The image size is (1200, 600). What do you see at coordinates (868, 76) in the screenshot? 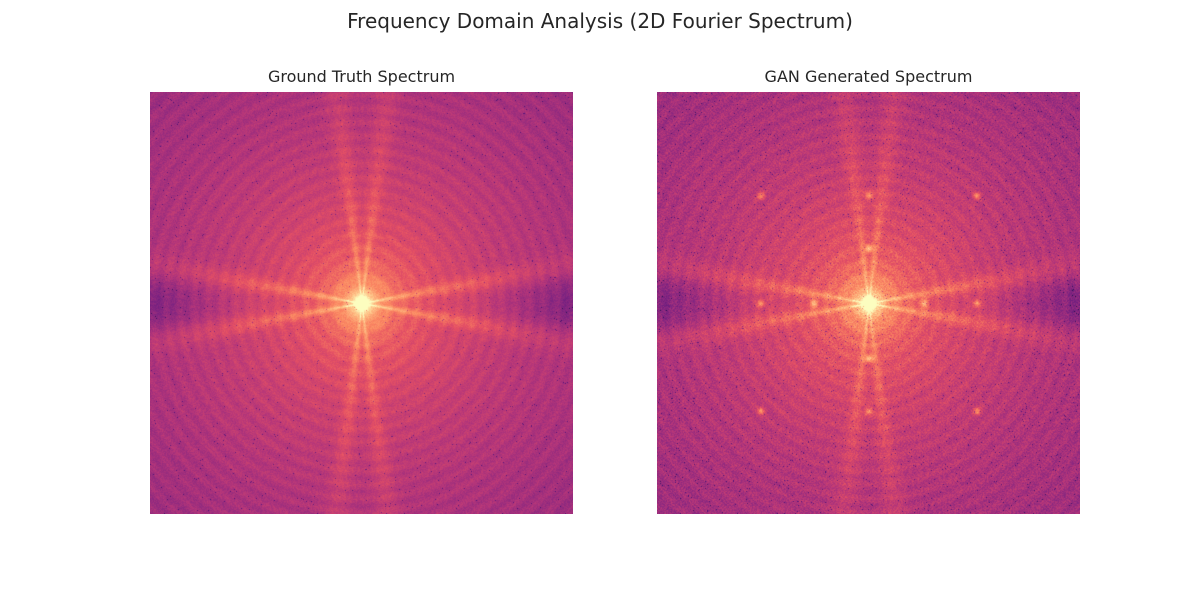
I see `gan-title: GAN Generated Spectrum` at bounding box center [868, 76].